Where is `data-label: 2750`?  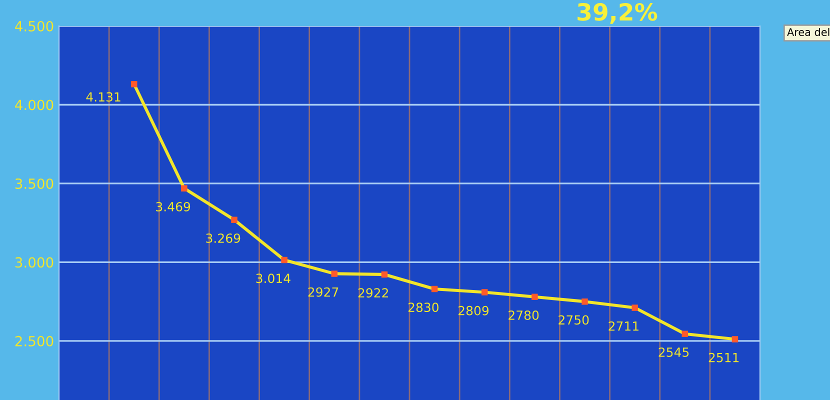
data-label: 2750 is located at coordinates (573, 320).